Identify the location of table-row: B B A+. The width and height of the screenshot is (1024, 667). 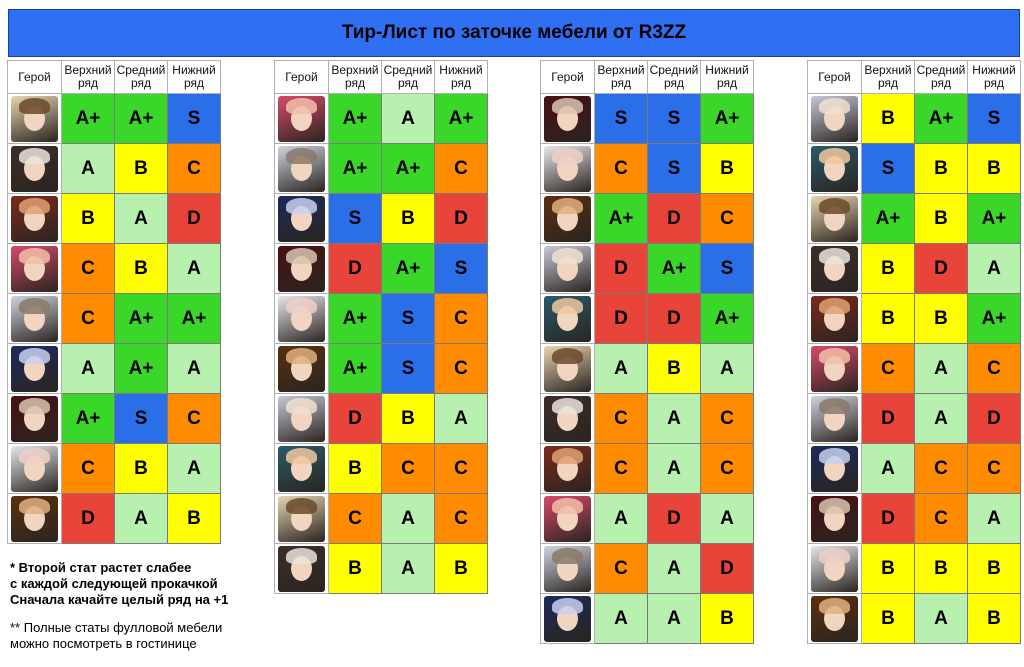
(914, 318).